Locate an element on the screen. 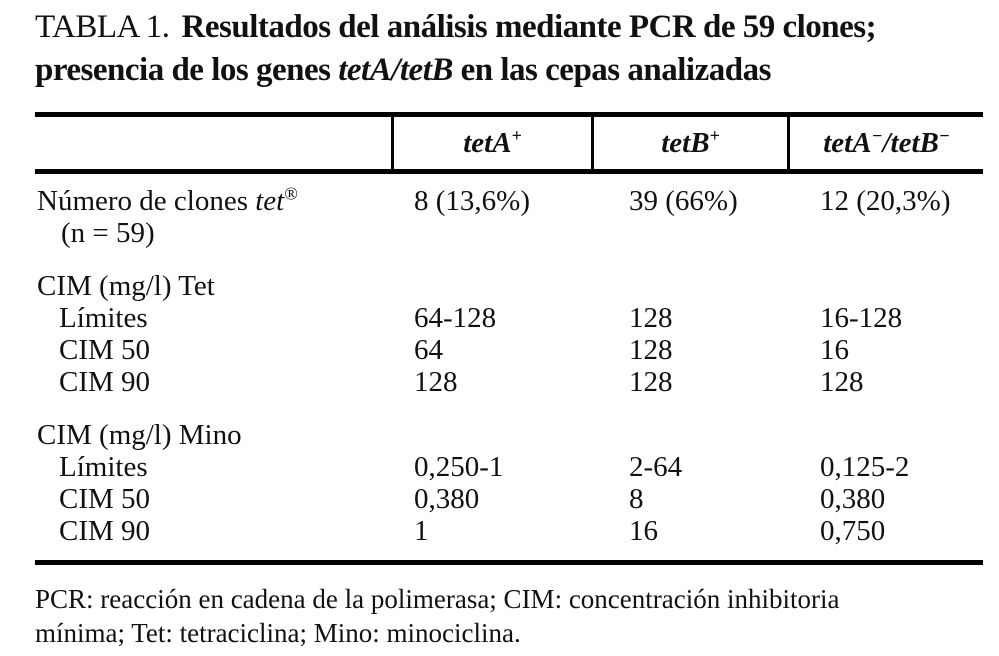  header-gene: tetB is located at coordinates (685, 142).